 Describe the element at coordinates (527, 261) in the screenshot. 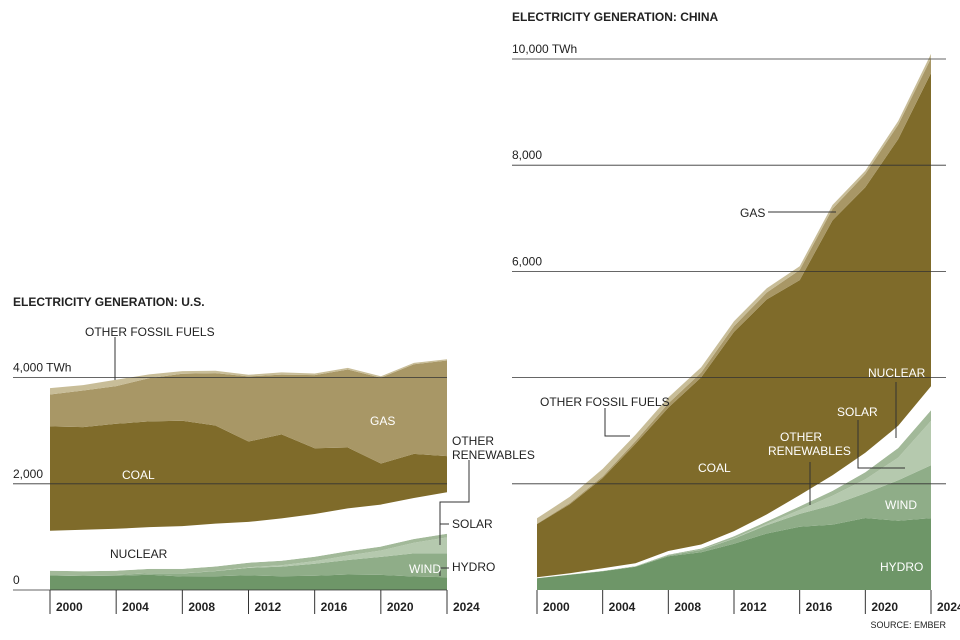

I see `y-tick-label: 6,000` at that location.